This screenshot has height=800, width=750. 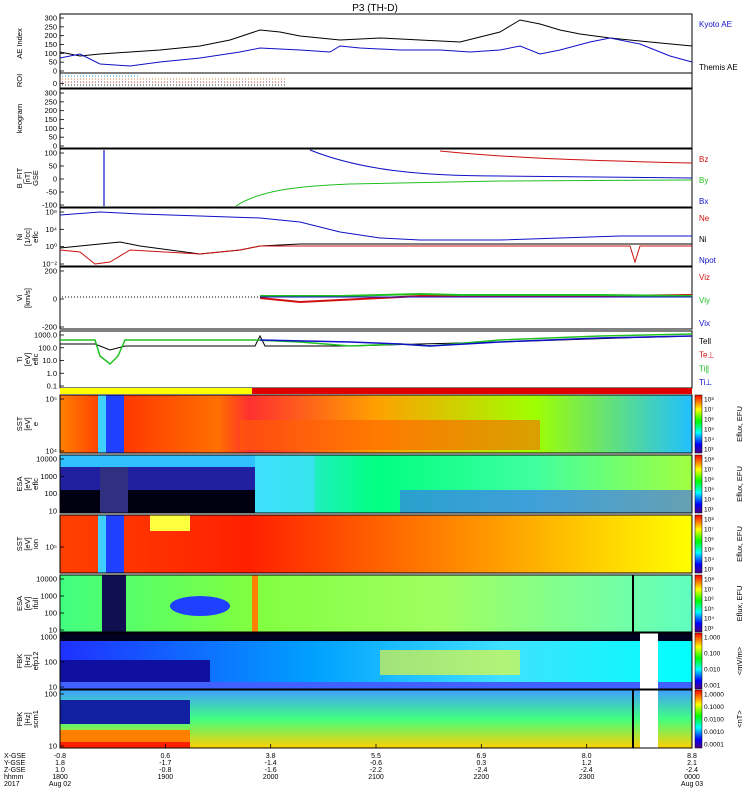 I want to click on ti-tick-label: 100.0, so click(x=47, y=347).